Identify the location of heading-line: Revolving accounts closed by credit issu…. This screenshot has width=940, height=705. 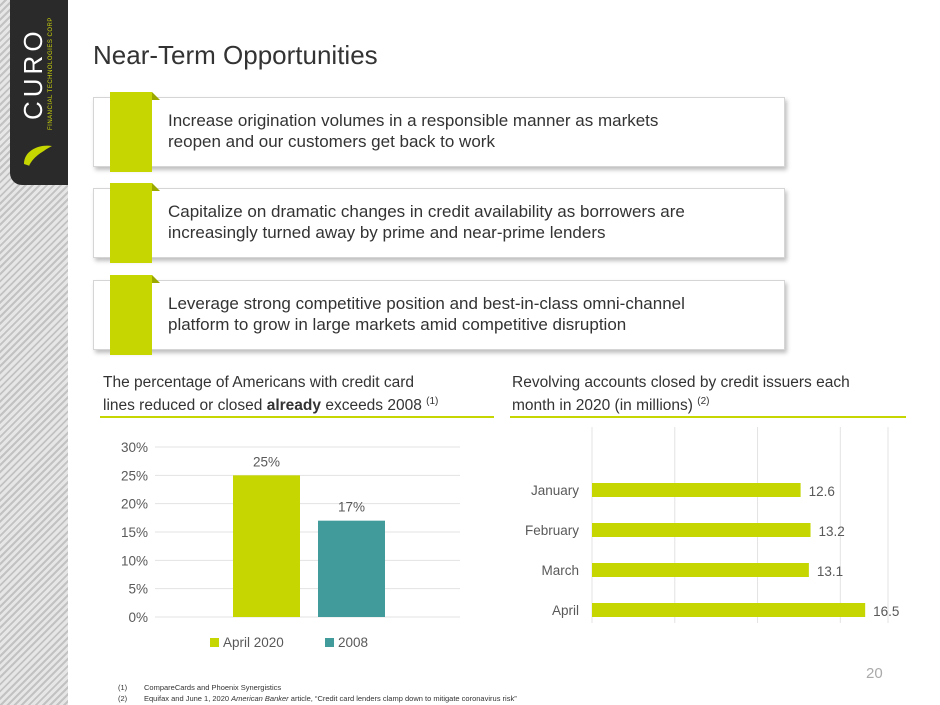
(681, 382).